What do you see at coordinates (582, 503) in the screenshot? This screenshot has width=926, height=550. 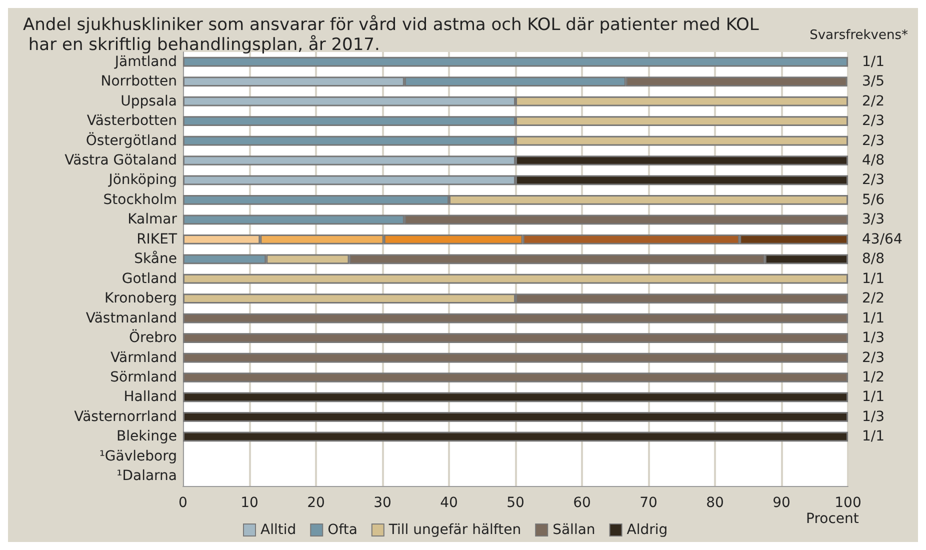 I see `x-tick-label: 60` at bounding box center [582, 503].